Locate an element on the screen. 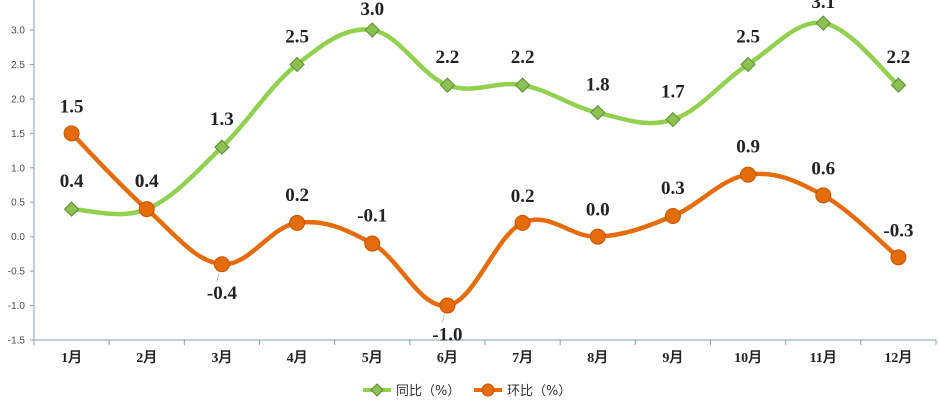 The height and width of the screenshot is (405, 938). x-tick-label: 4月 is located at coordinates (297, 358).